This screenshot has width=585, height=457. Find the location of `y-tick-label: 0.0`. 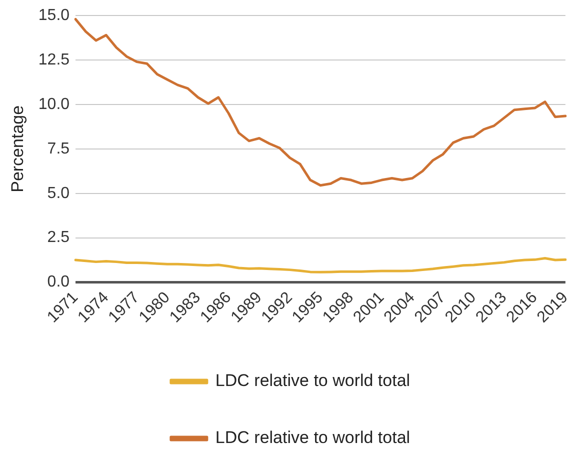

y-tick-label: 0.0 is located at coordinates (58, 282).